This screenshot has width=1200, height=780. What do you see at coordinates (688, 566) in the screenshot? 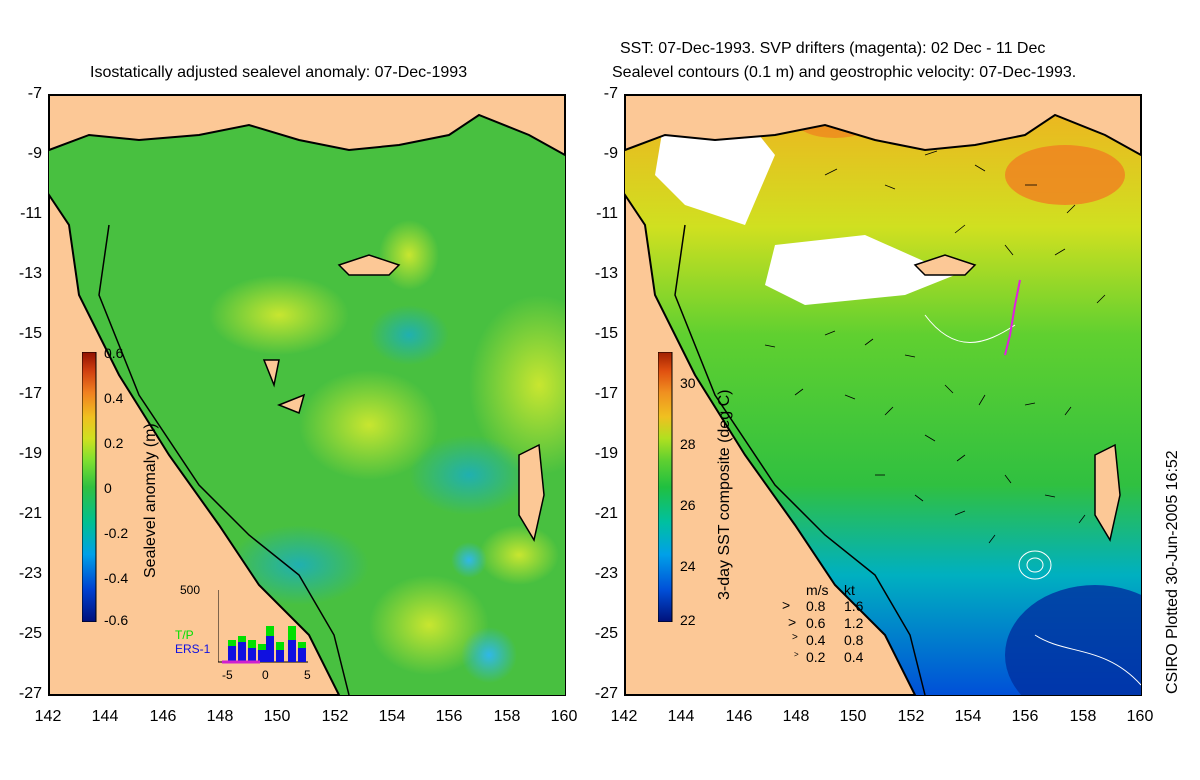
I see `right-colorbar-tick: 24` at bounding box center [688, 566].